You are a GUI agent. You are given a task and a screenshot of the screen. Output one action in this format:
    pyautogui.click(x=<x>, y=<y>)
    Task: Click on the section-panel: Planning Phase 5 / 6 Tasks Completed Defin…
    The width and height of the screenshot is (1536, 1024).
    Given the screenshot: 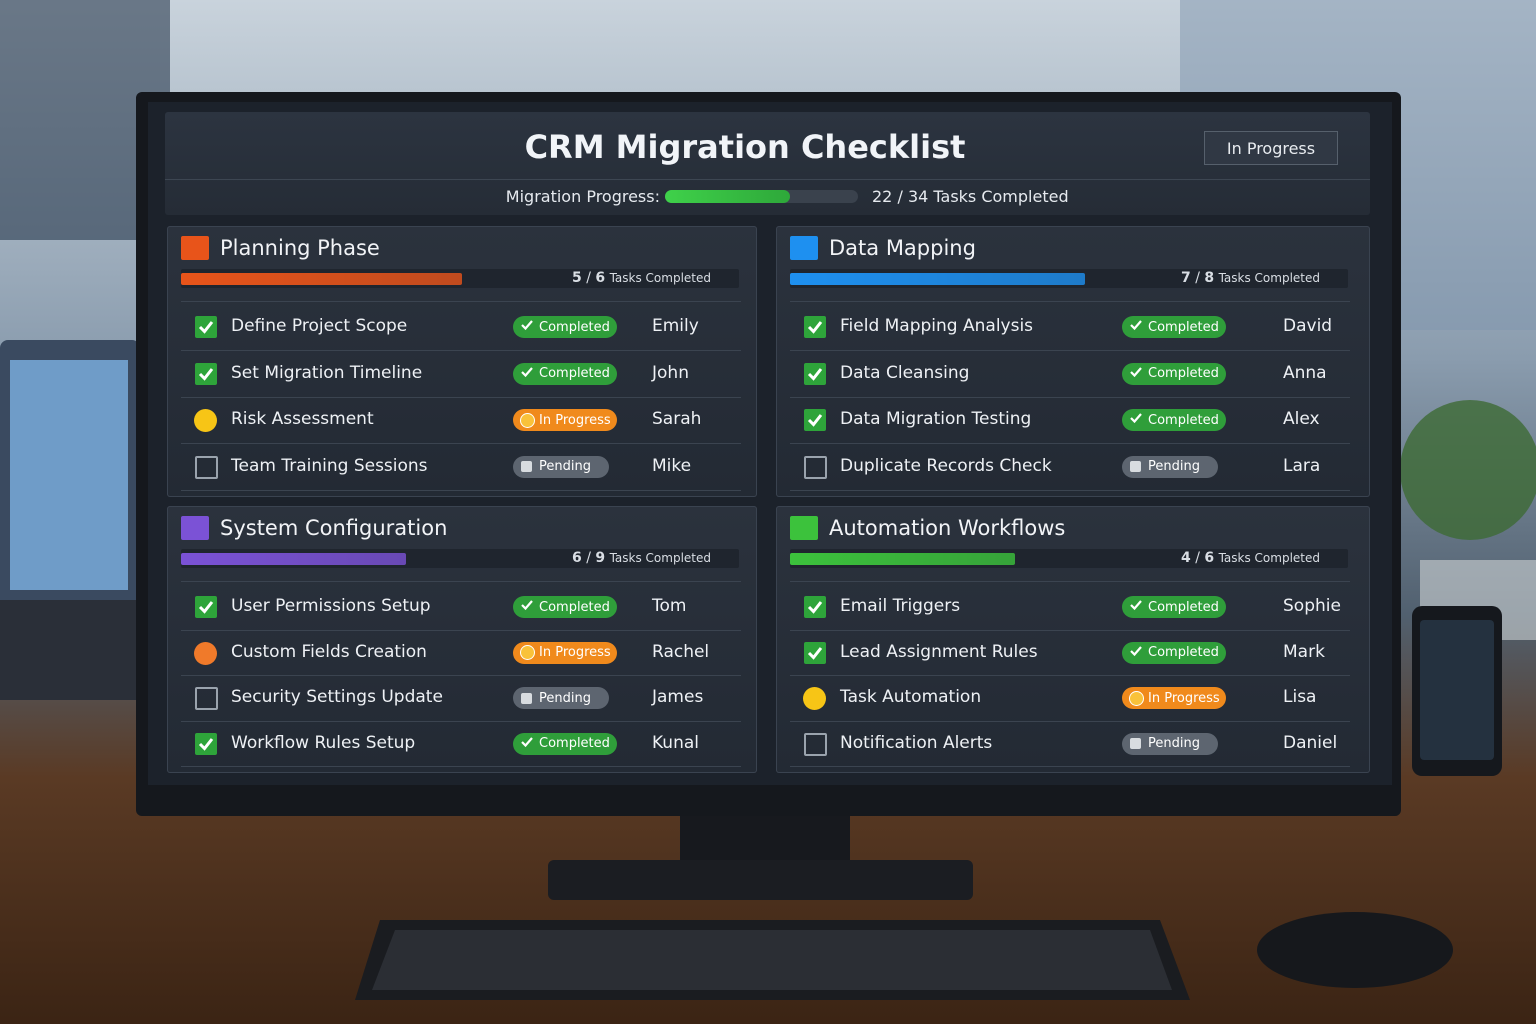 What is the action you would take?
    pyautogui.click(x=462, y=361)
    